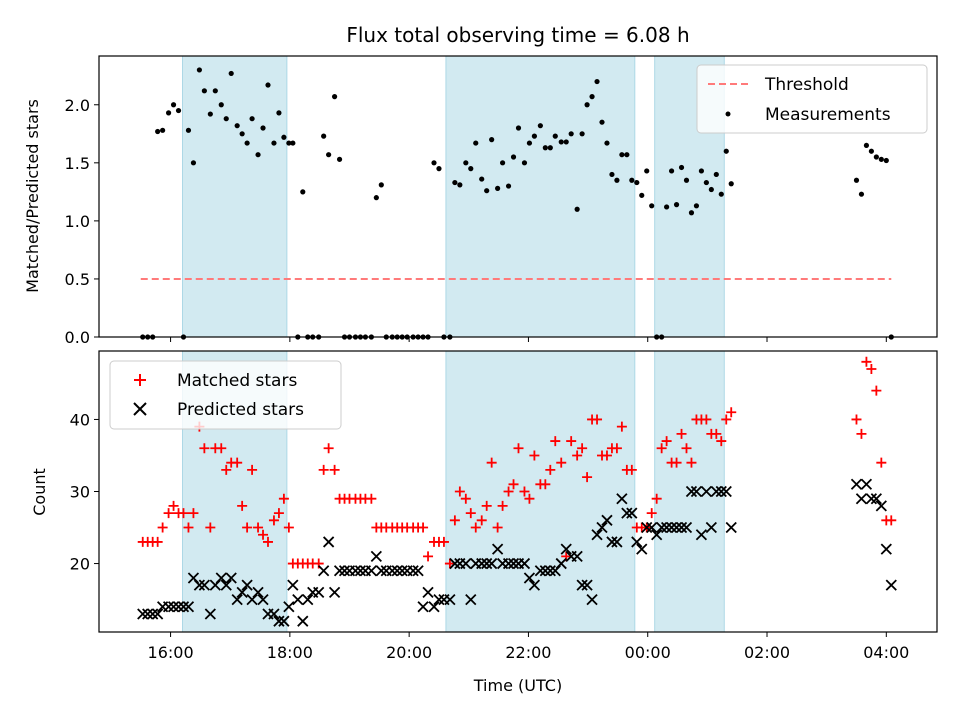  Describe the element at coordinates (171, 652) in the screenshot. I see `x-tick-label: 16:00` at that location.